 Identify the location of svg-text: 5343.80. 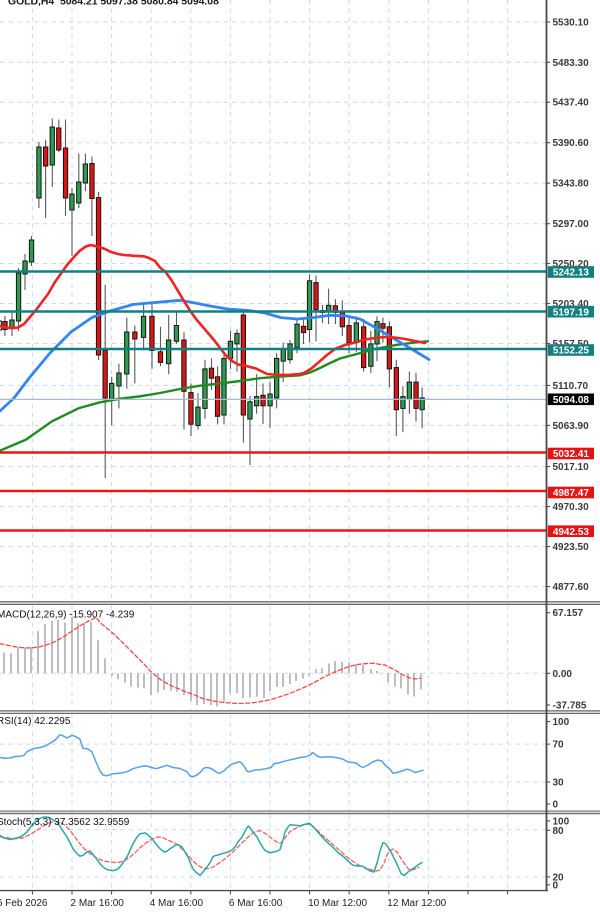
(571, 184).